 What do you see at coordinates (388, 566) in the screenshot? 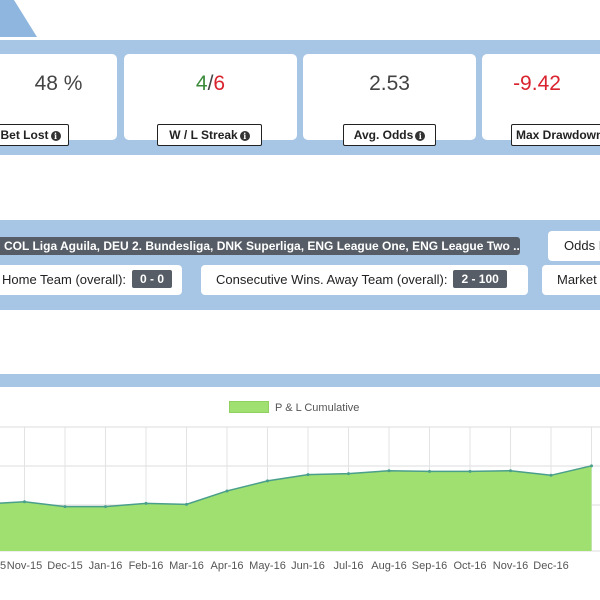
I see `x-tick-label: Aug-16` at bounding box center [388, 566].